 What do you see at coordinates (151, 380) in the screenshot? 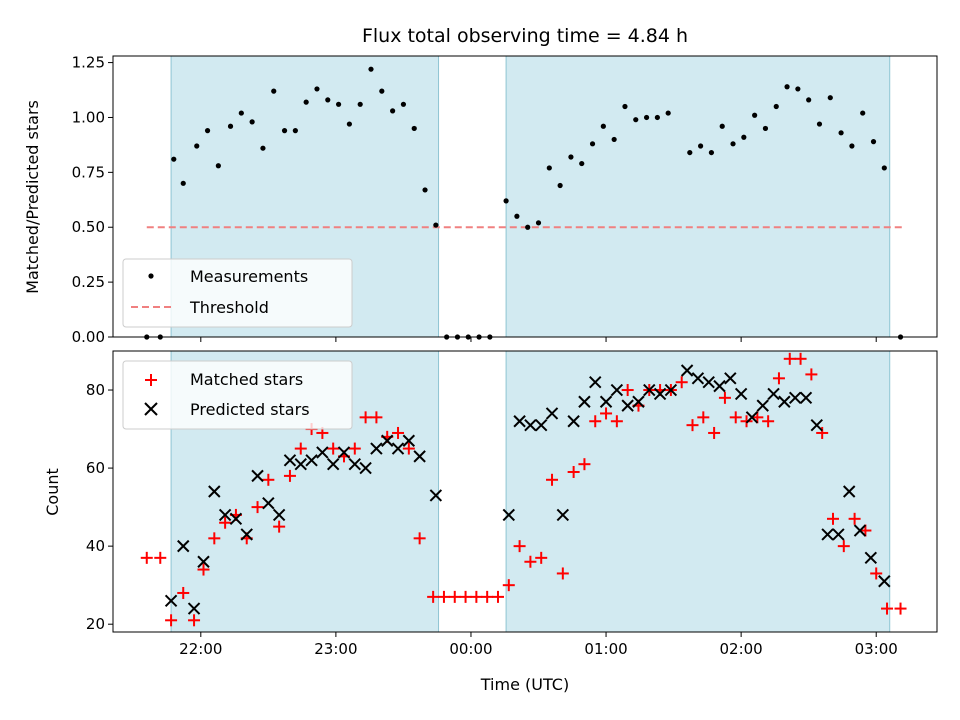
I see `legend-matched-marker` at bounding box center [151, 380].